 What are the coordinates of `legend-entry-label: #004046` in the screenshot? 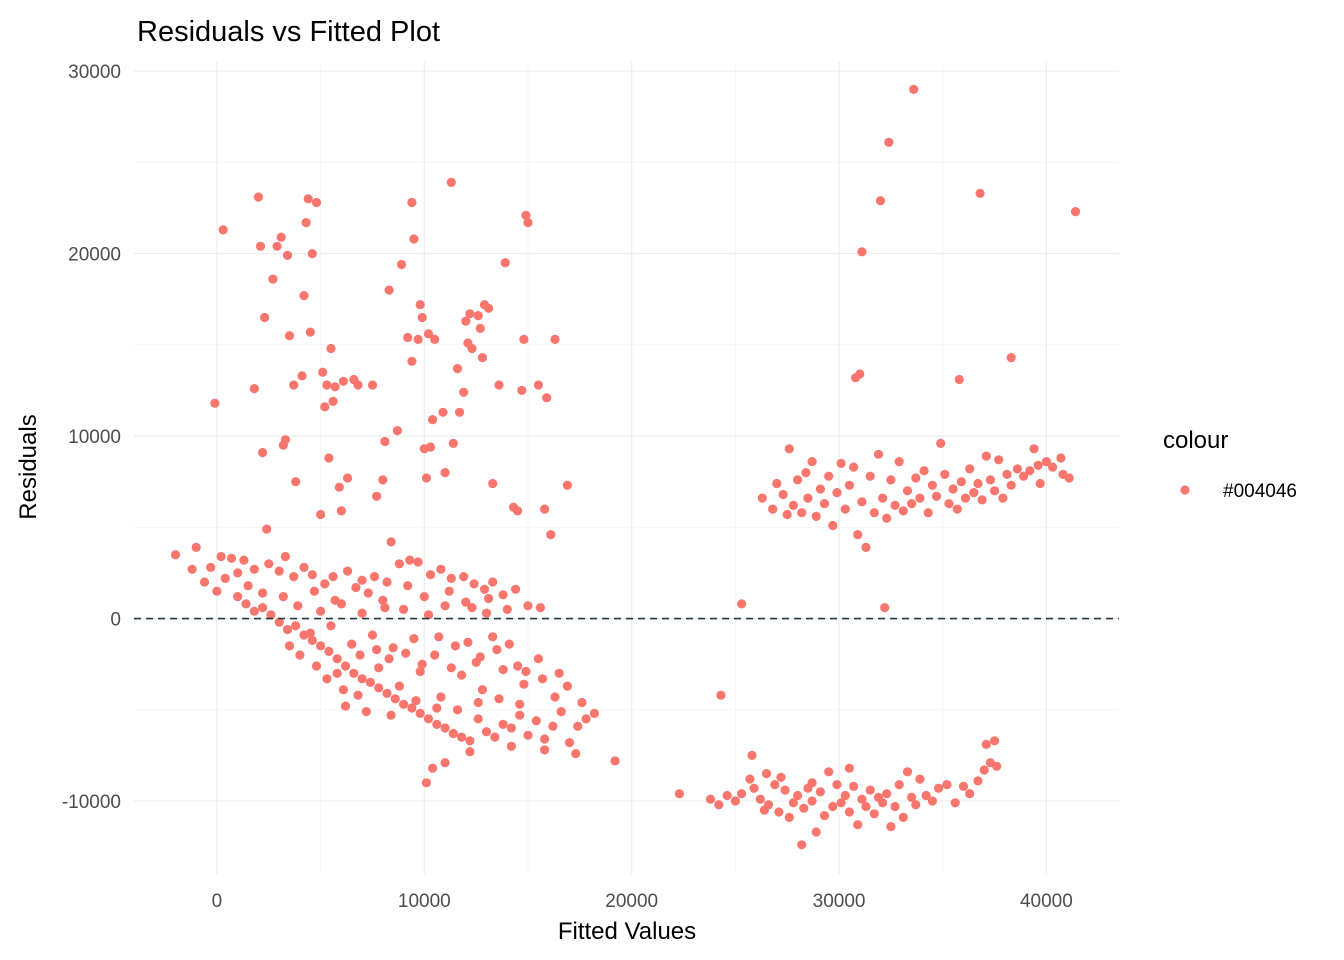 It's located at (1260, 491).